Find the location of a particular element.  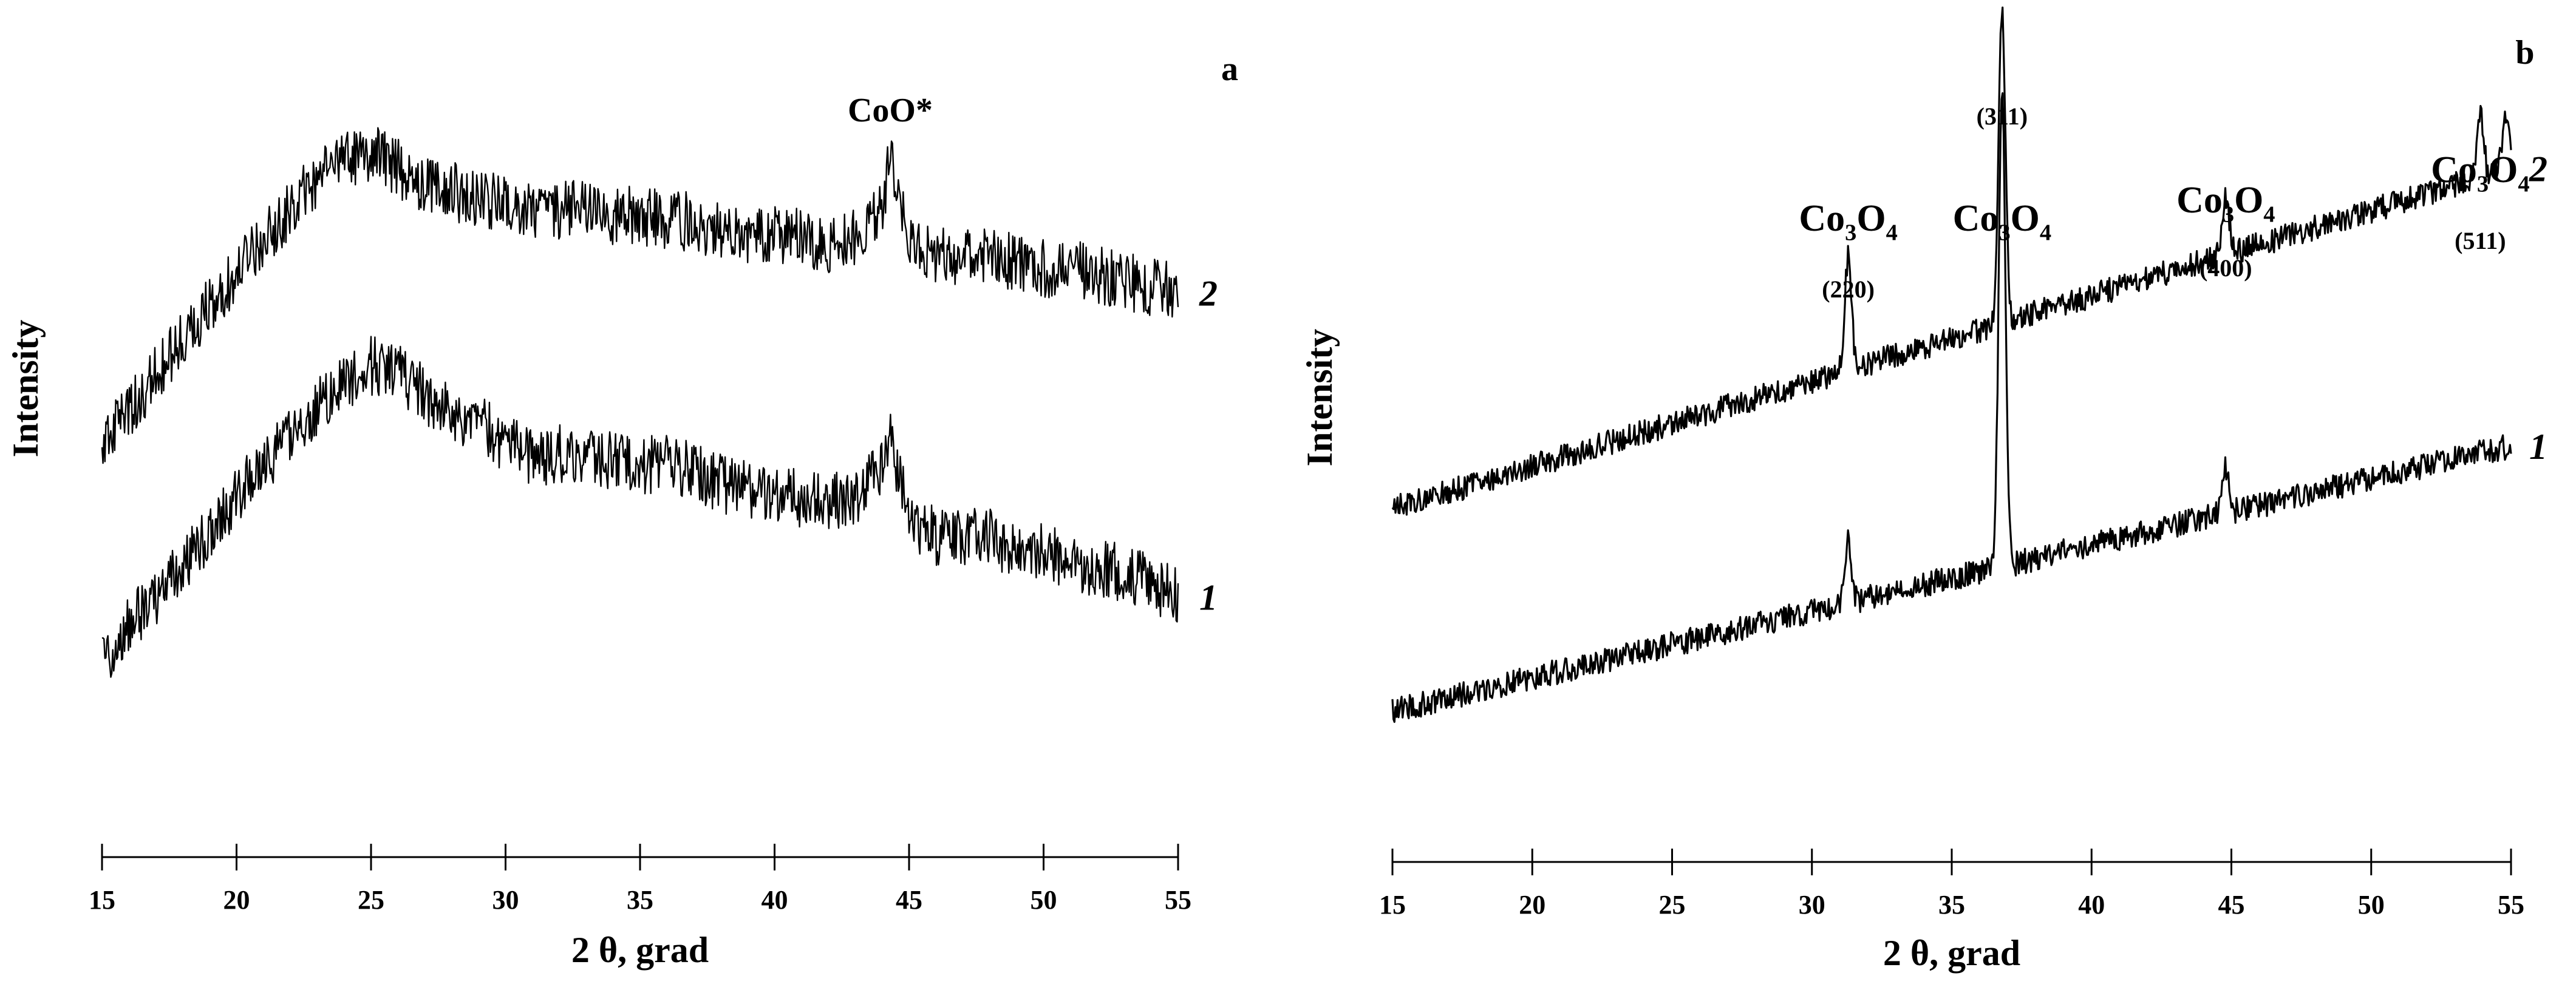

peak-hkl-label: (400) is located at coordinates (2226, 268).